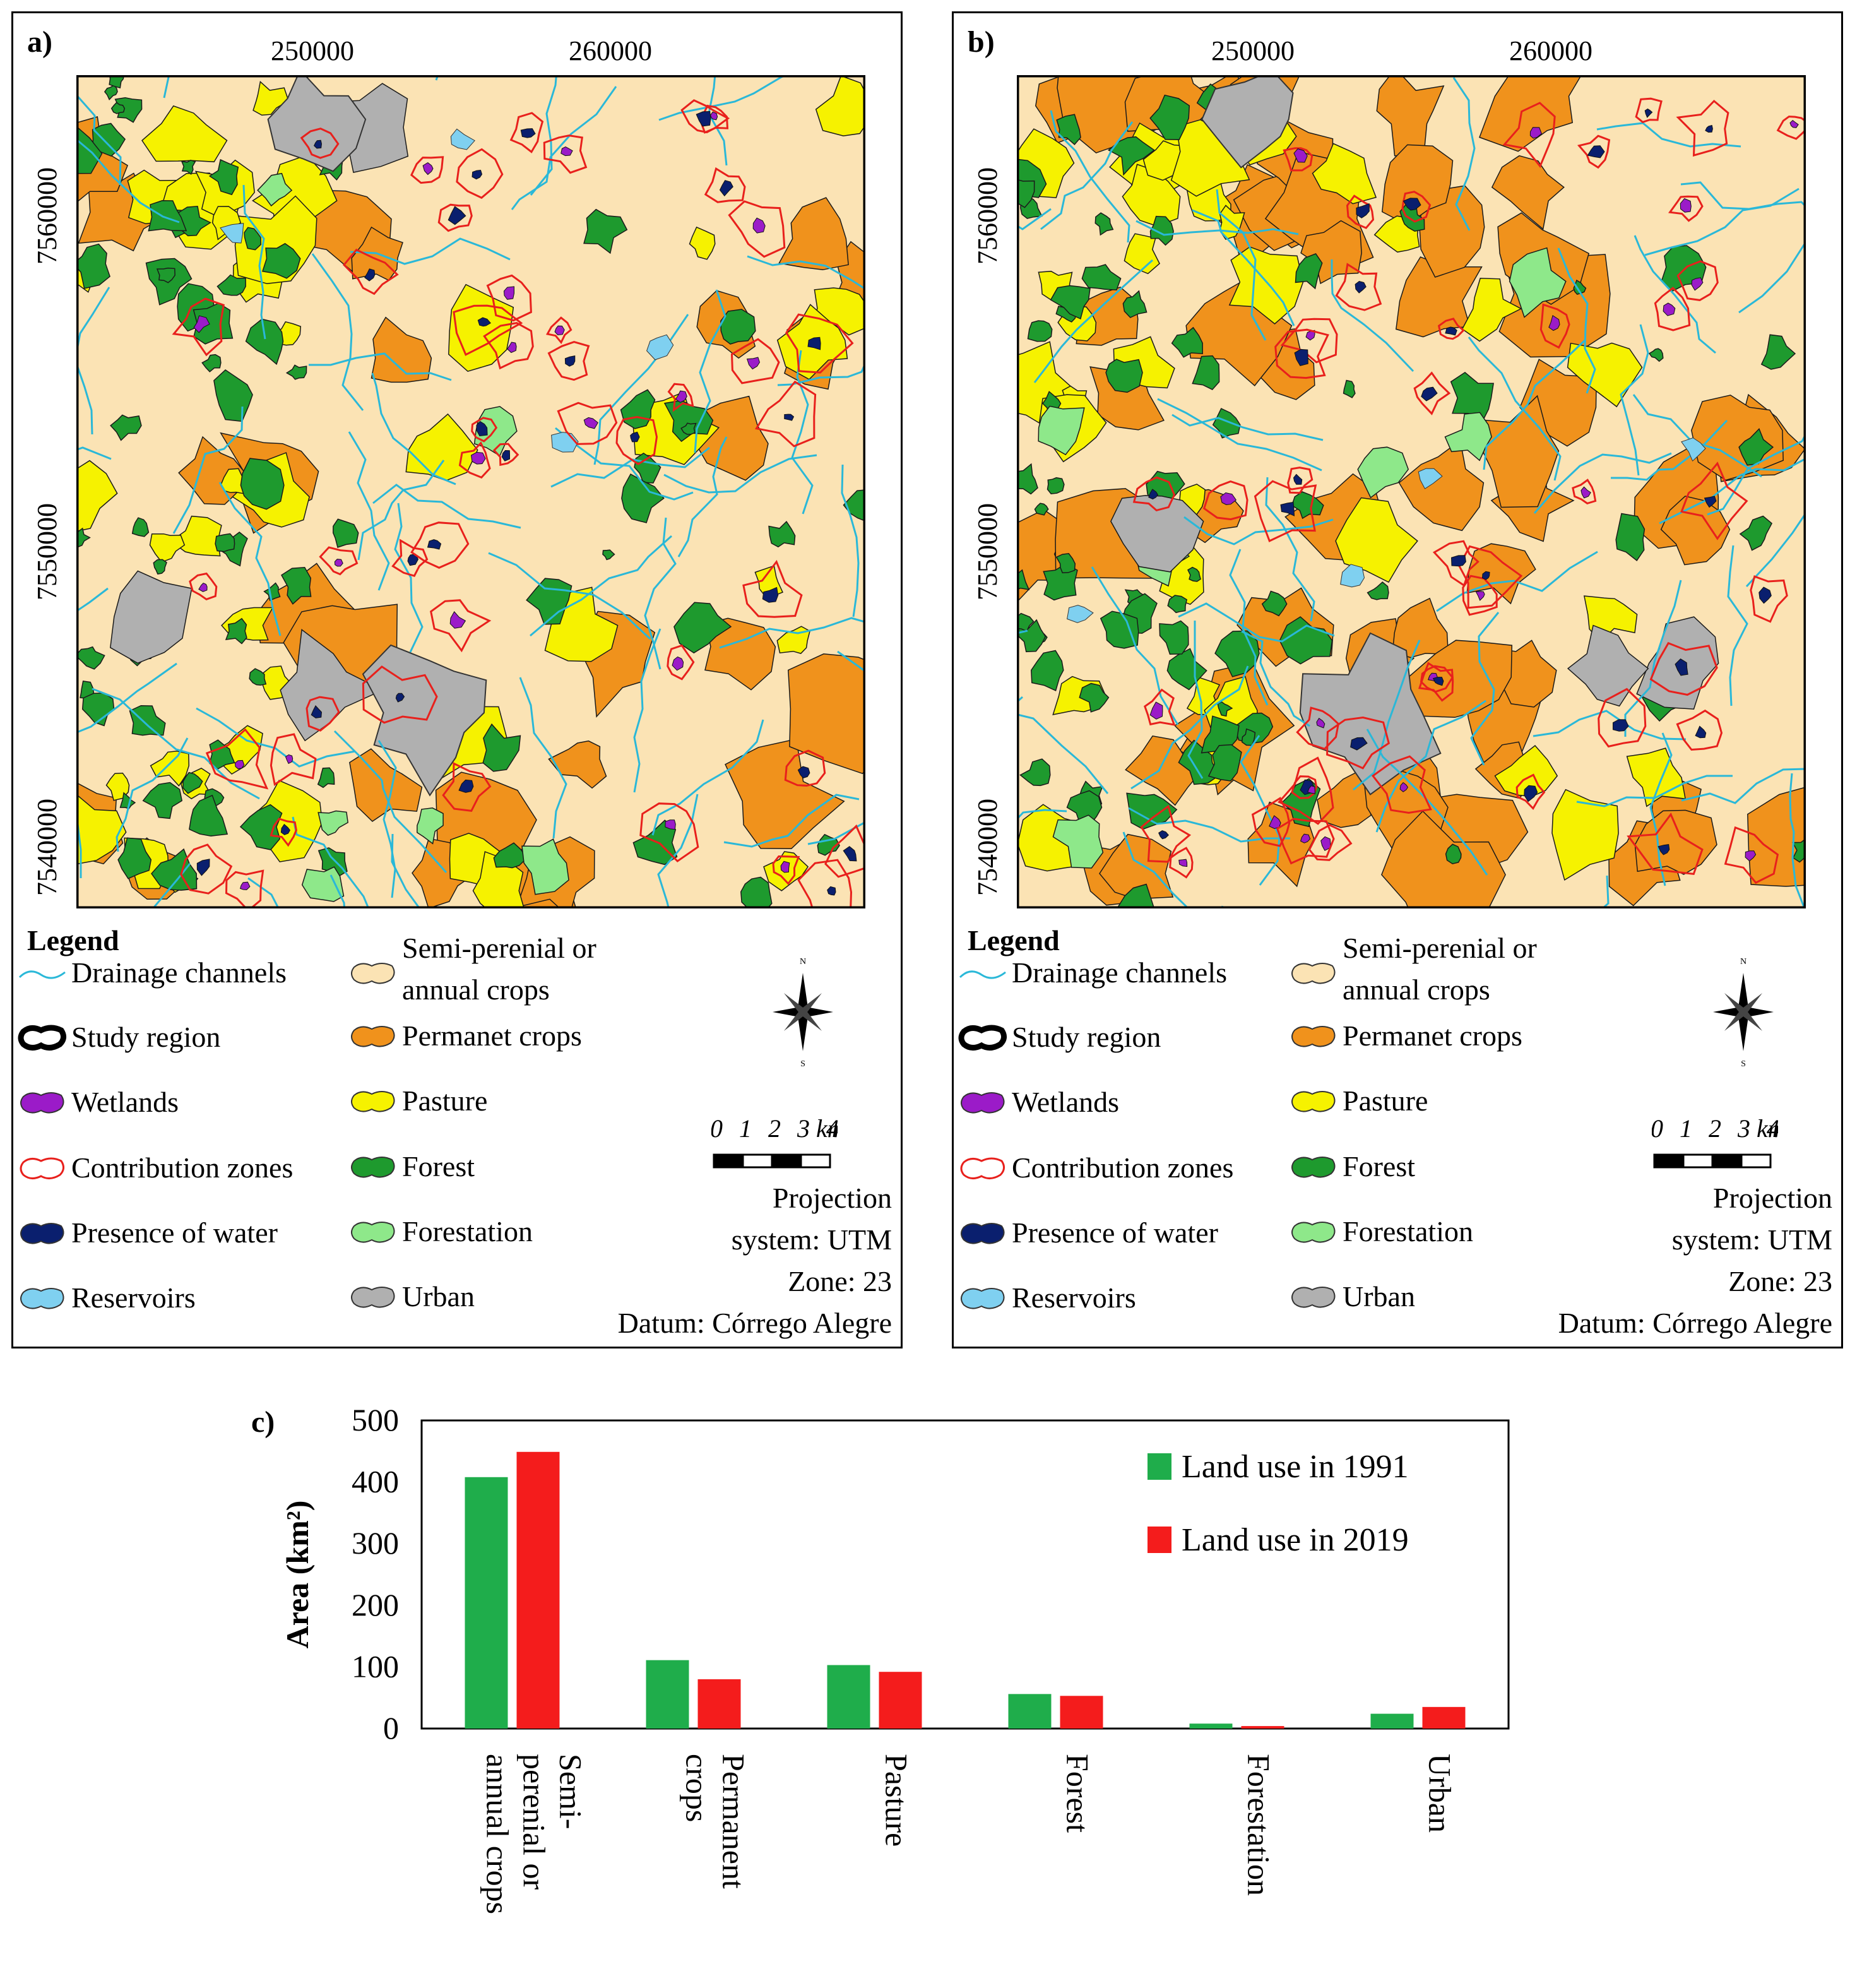 The width and height of the screenshot is (1862, 1988). Describe the element at coordinates (47, 847) in the screenshot. I see `y-tick-label: 7540000` at that location.